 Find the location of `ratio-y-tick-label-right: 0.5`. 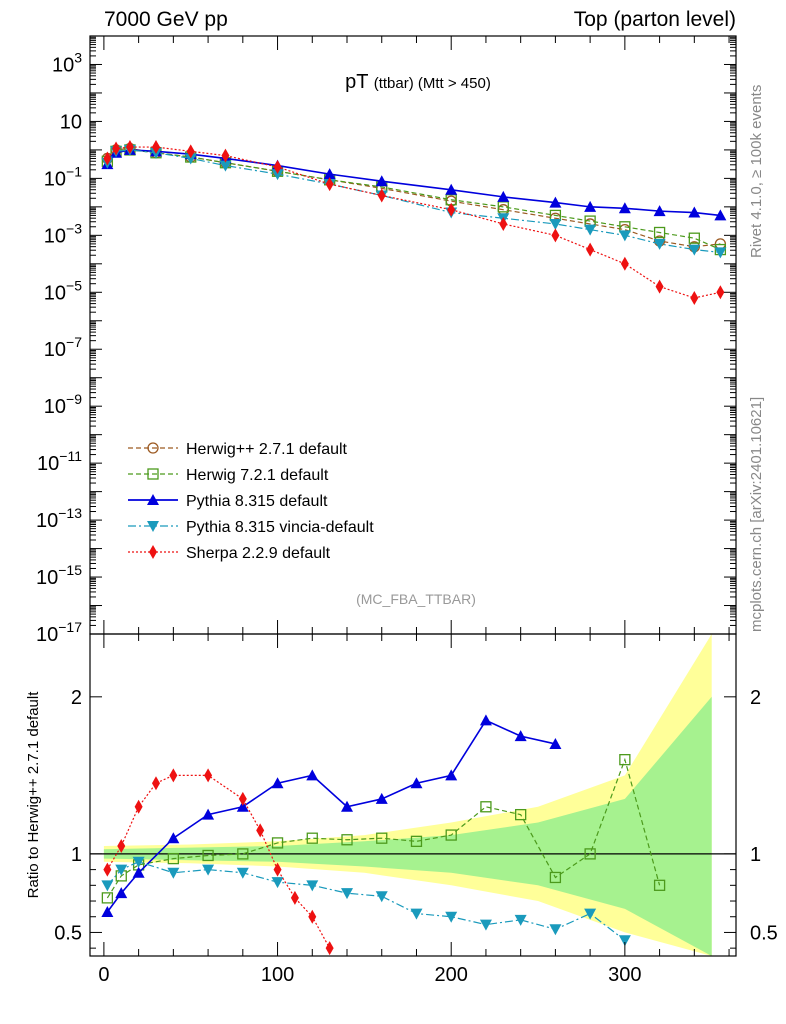

ratio-y-tick-label-right: 0.5 is located at coordinates (764, 933).